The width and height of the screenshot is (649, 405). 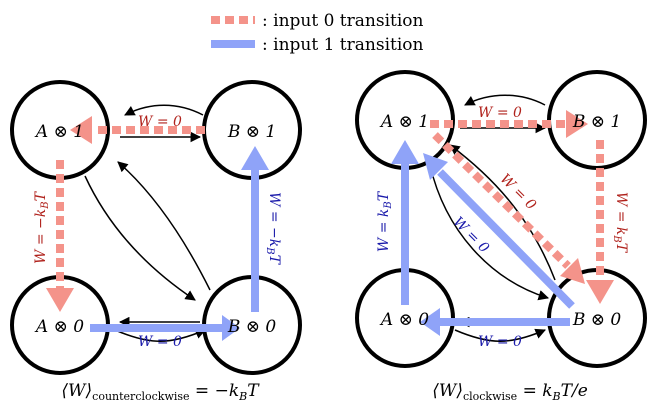 What do you see at coordinates (231, 328) in the screenshot?
I see `left-blue-arrowhead-b0` at bounding box center [231, 328].